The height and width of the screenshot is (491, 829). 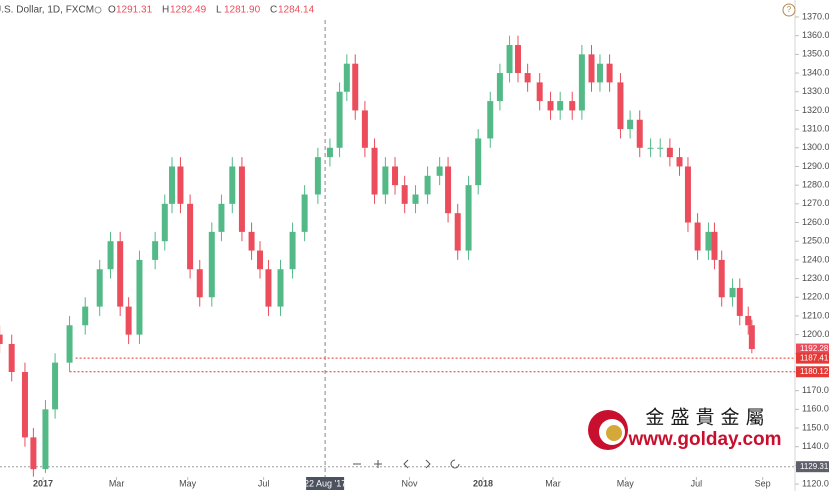 What do you see at coordinates (406, 464) in the screenshot?
I see `scroll-left-button` at bounding box center [406, 464].